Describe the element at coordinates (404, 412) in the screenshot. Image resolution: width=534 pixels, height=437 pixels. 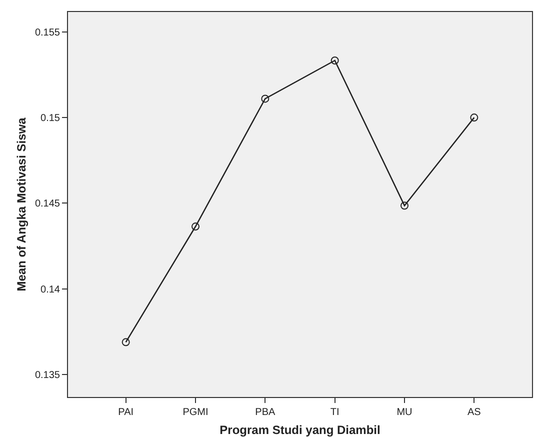
I see `x-tick-label: MU` at that location.